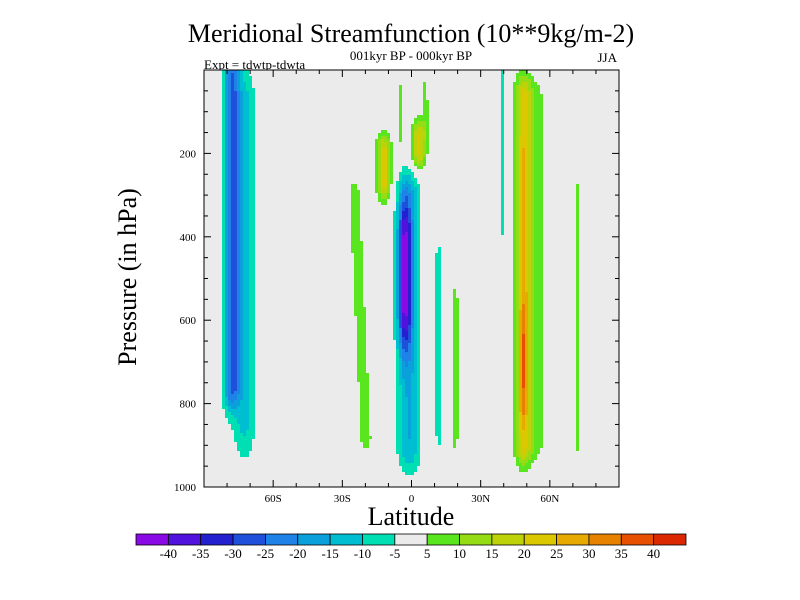 Image resolution: width=800 pixels, height=600 pixels. Describe the element at coordinates (232, 553) in the screenshot. I see `colorbar-label: -30` at that location.